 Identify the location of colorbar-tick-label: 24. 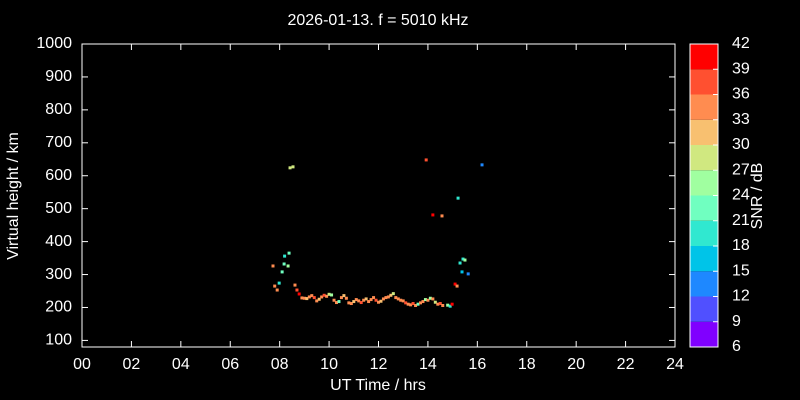
(741, 195).